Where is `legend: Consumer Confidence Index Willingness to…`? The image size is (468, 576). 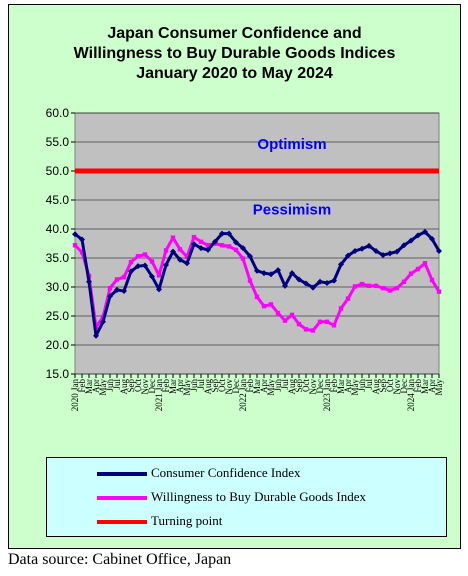 legend: Consumer Confidence Index Willingness to… is located at coordinates (246, 497).